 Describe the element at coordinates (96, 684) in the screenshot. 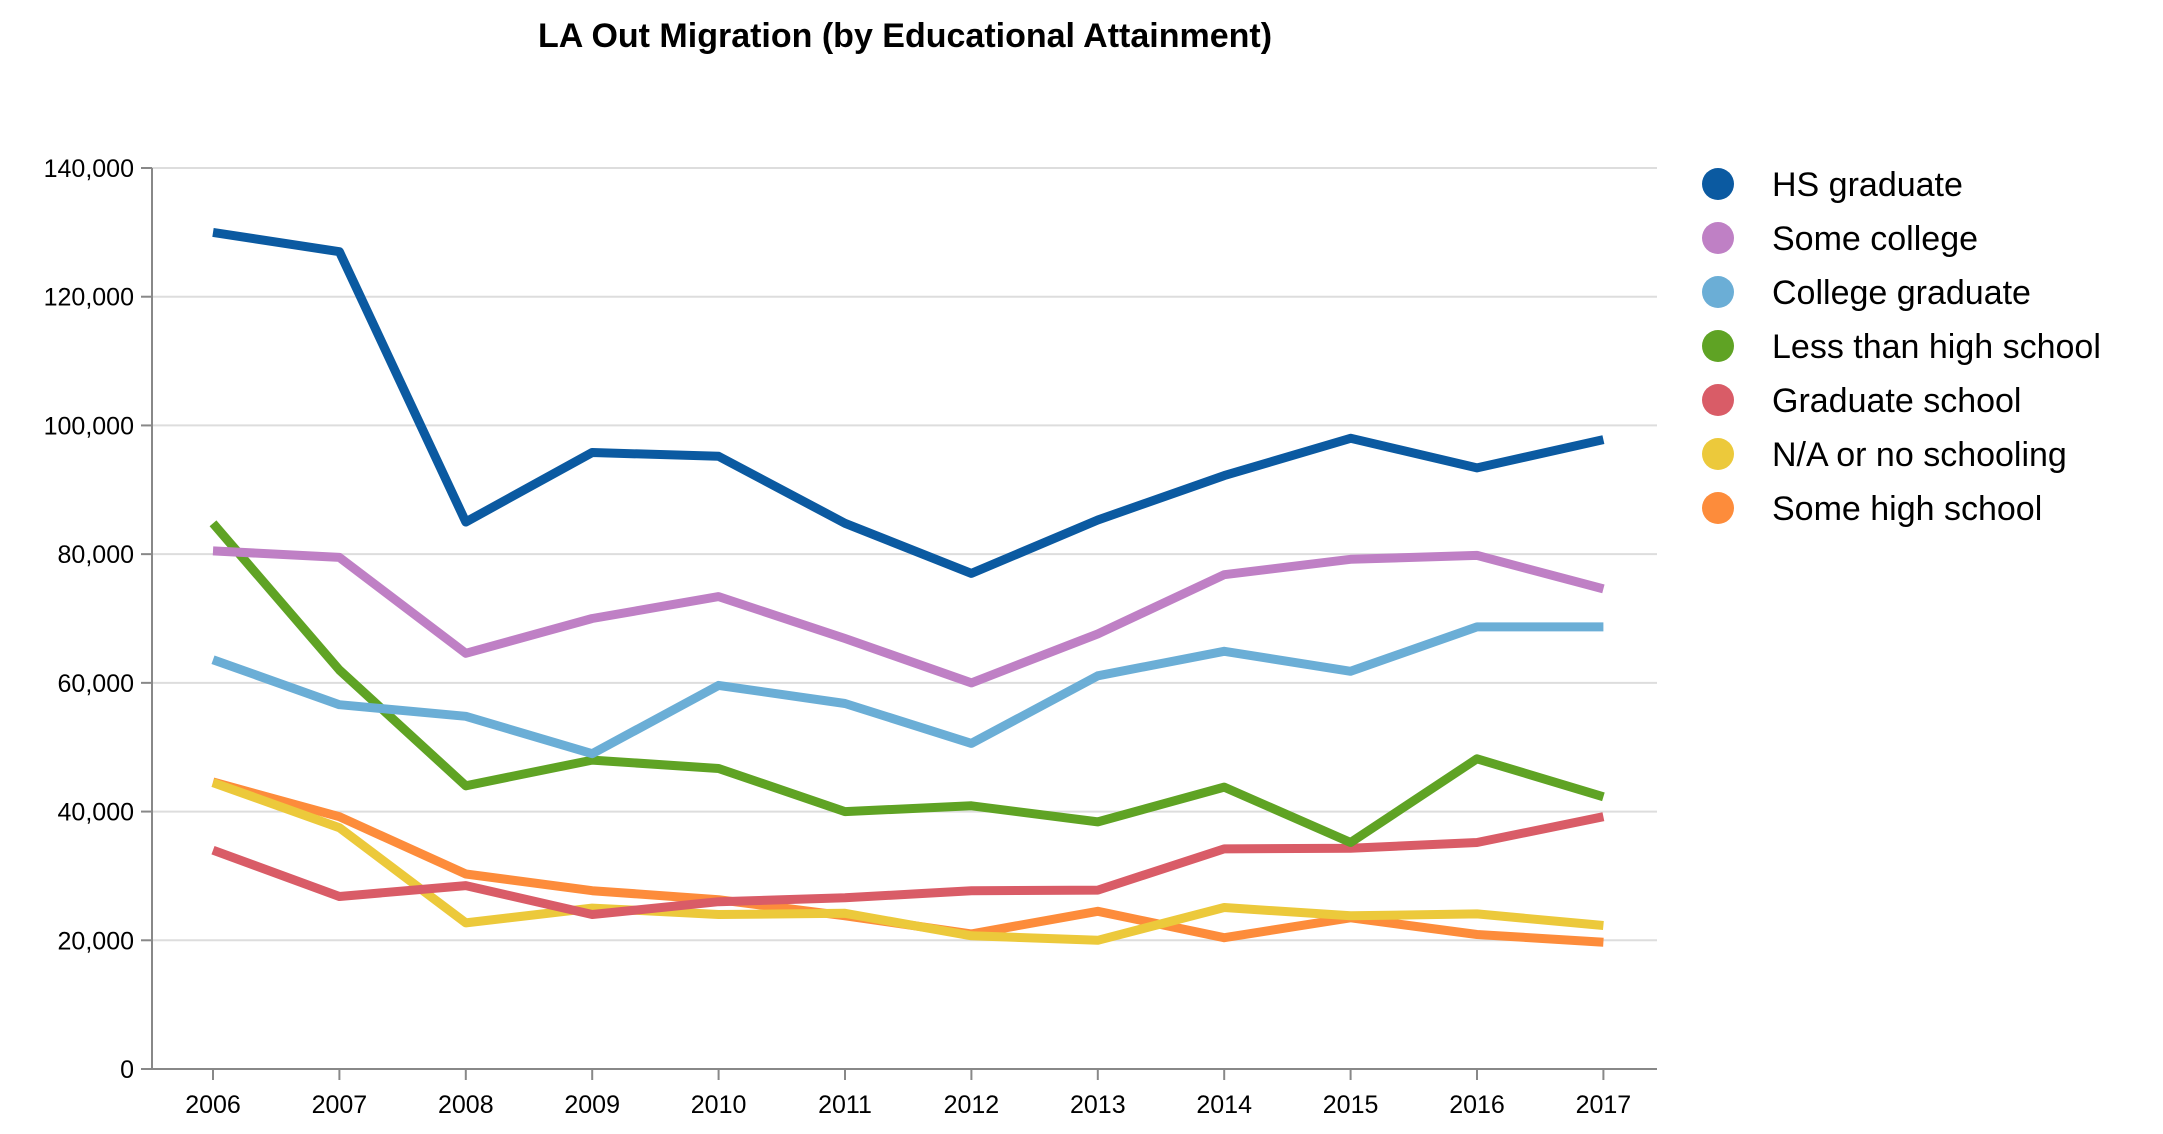

I see `y-tick-label: 60,000` at that location.